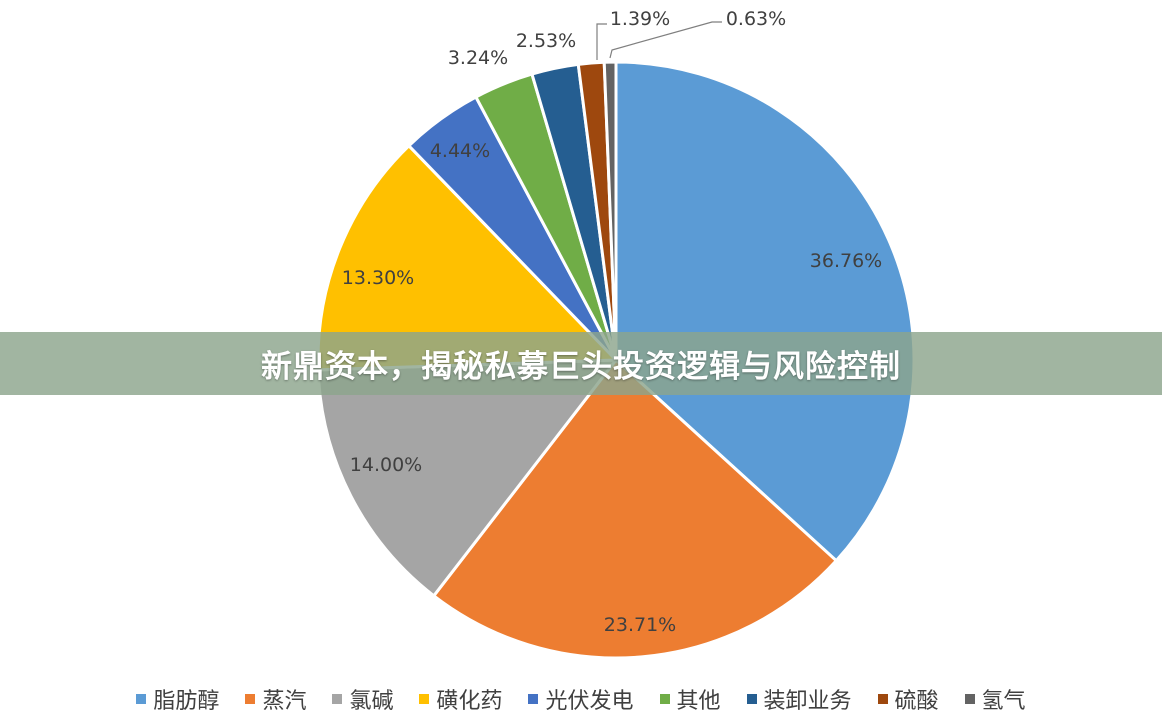  Describe the element at coordinates (1003, 701) in the screenshot. I see `legend-label: 氢气` at that location.